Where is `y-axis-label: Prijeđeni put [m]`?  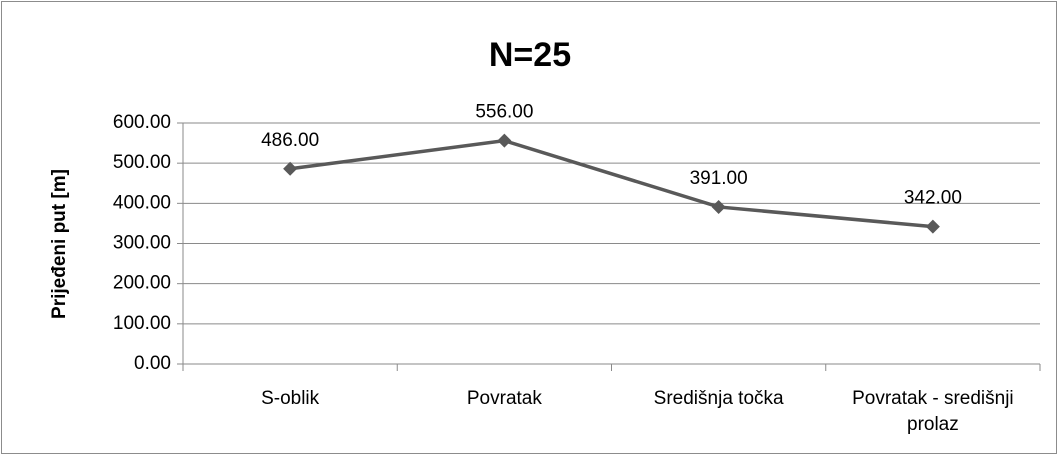
y-axis-label: Prijeđeni put [m] is located at coordinates (59, 244).